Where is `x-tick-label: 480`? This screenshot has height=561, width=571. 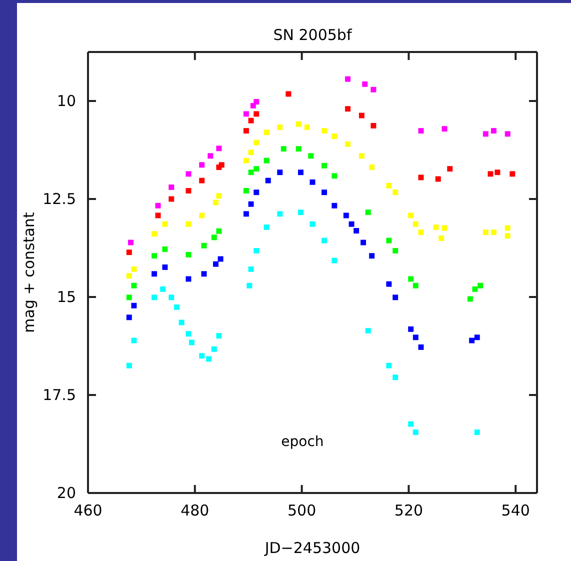 x-tick-label: 480 is located at coordinates (195, 511).